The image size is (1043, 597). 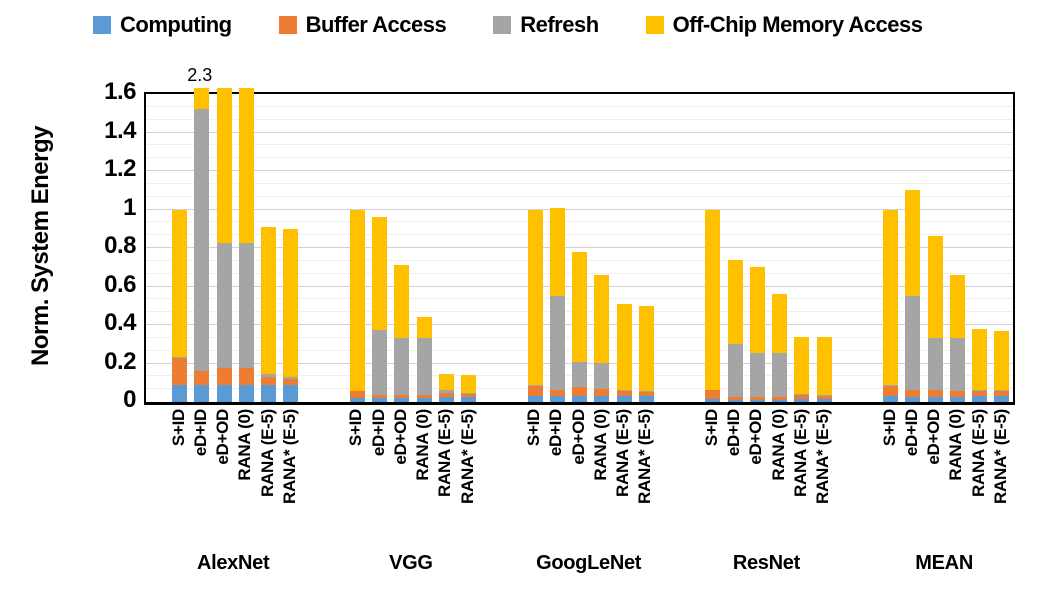 What do you see at coordinates (120, 130) in the screenshot?
I see `y-tick-label: 1.4` at bounding box center [120, 130].